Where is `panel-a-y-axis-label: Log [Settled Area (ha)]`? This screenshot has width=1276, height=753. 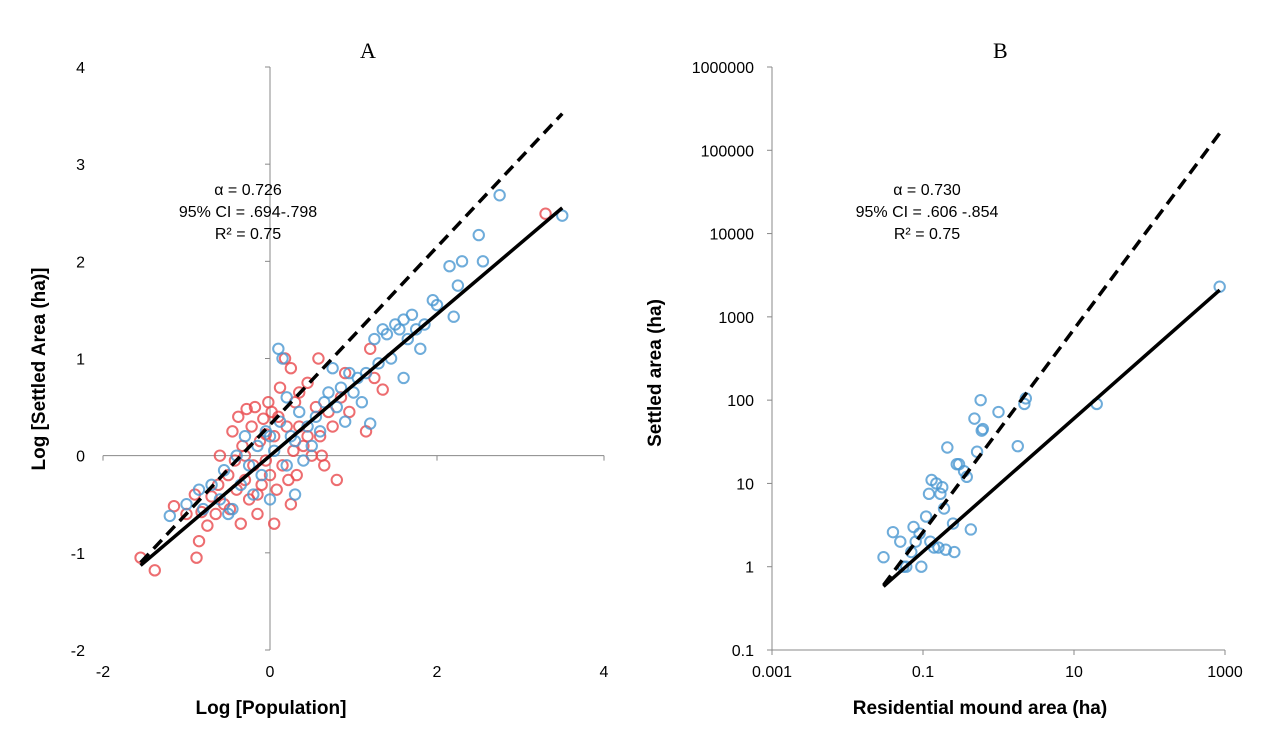
panel-a-y-axis-label: Log [Settled Area (ha)] is located at coordinates (39, 369).